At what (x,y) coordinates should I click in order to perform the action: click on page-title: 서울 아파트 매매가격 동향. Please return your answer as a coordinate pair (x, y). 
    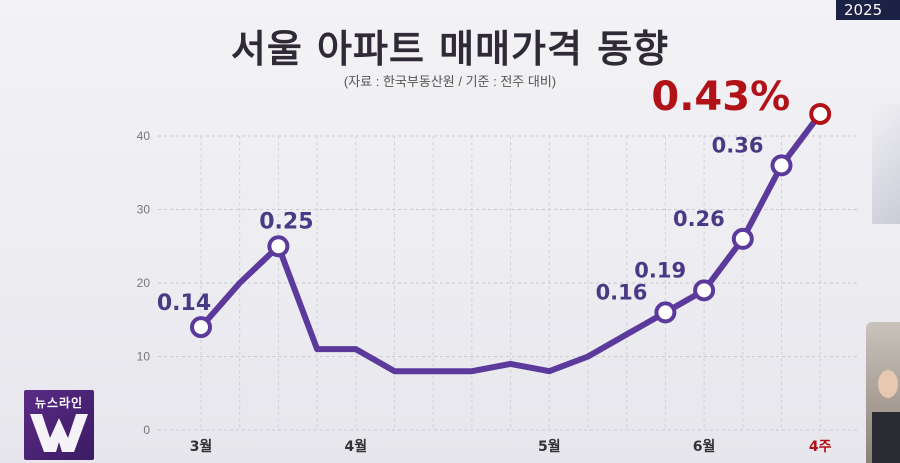
    Looking at the image, I should click on (450, 49).